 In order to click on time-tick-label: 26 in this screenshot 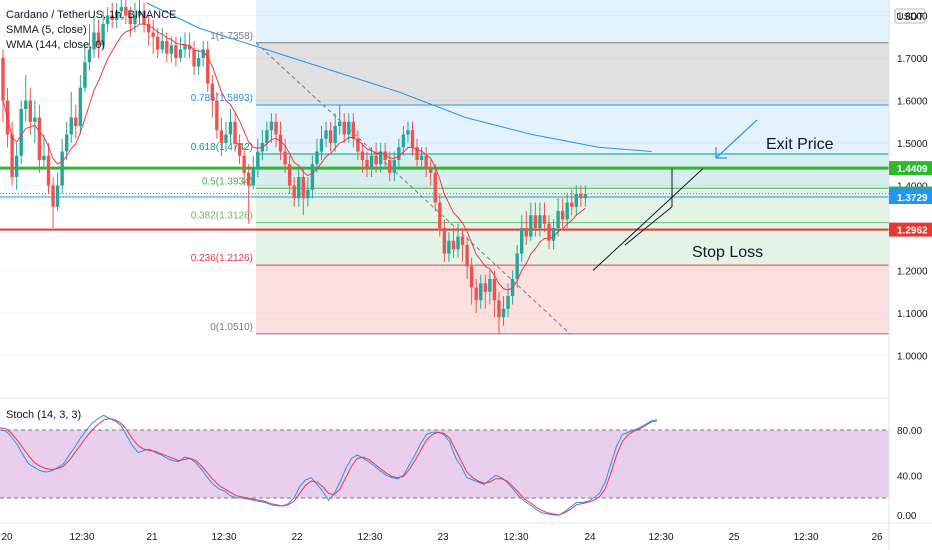, I will do `click(877, 537)`.